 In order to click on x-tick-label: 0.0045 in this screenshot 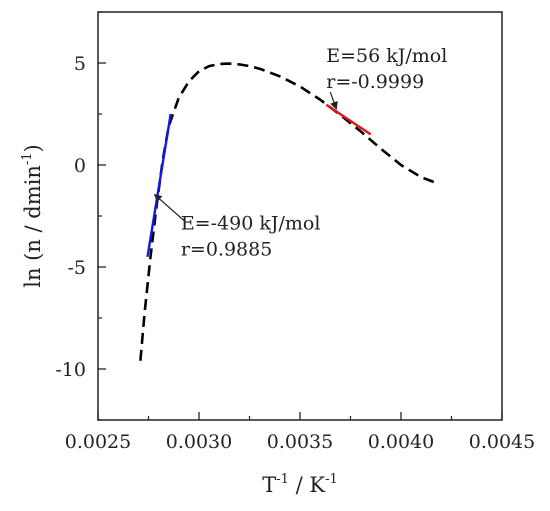, I will do `click(502, 442)`.